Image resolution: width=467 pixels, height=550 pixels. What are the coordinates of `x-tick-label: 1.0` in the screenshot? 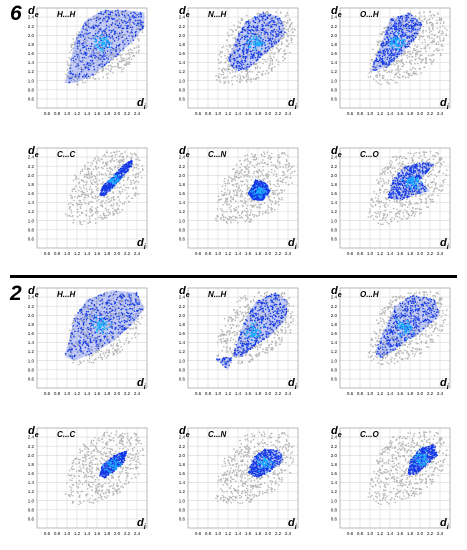 It's located at (218, 253).